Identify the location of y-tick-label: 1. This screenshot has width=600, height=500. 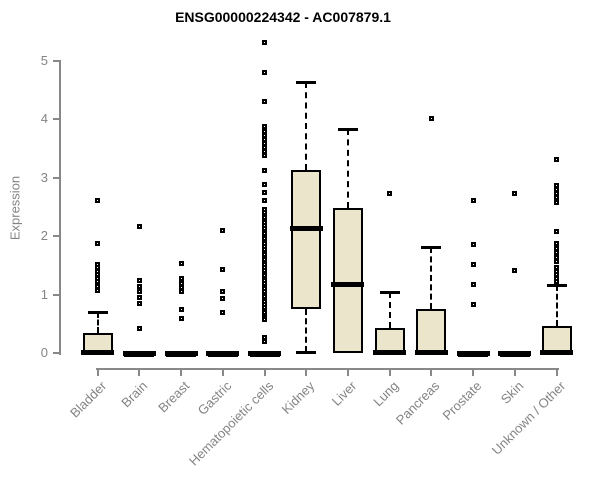
(44, 294).